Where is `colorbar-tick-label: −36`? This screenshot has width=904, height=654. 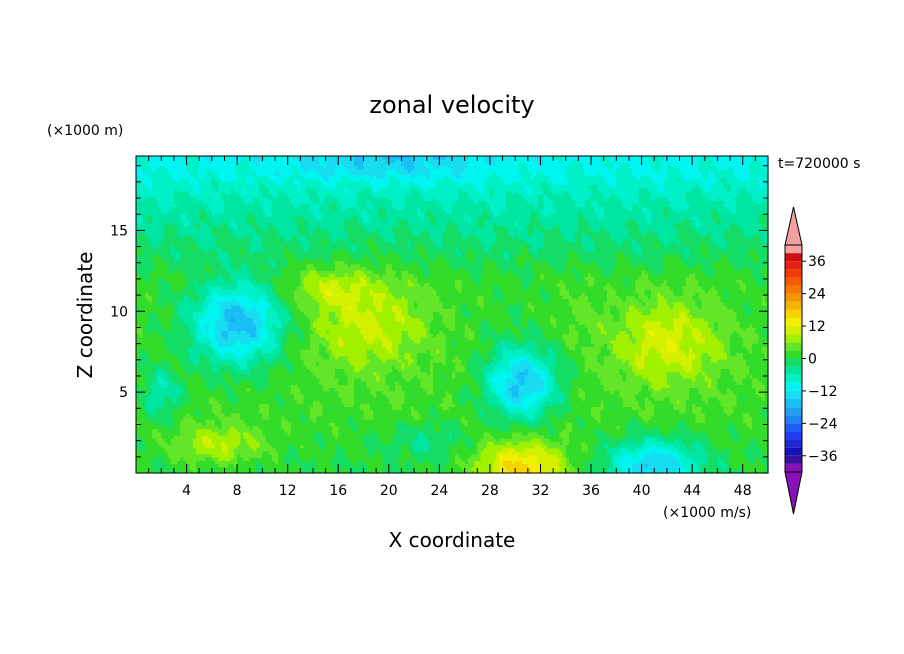 colorbar-tick-label: −36 is located at coordinates (823, 457).